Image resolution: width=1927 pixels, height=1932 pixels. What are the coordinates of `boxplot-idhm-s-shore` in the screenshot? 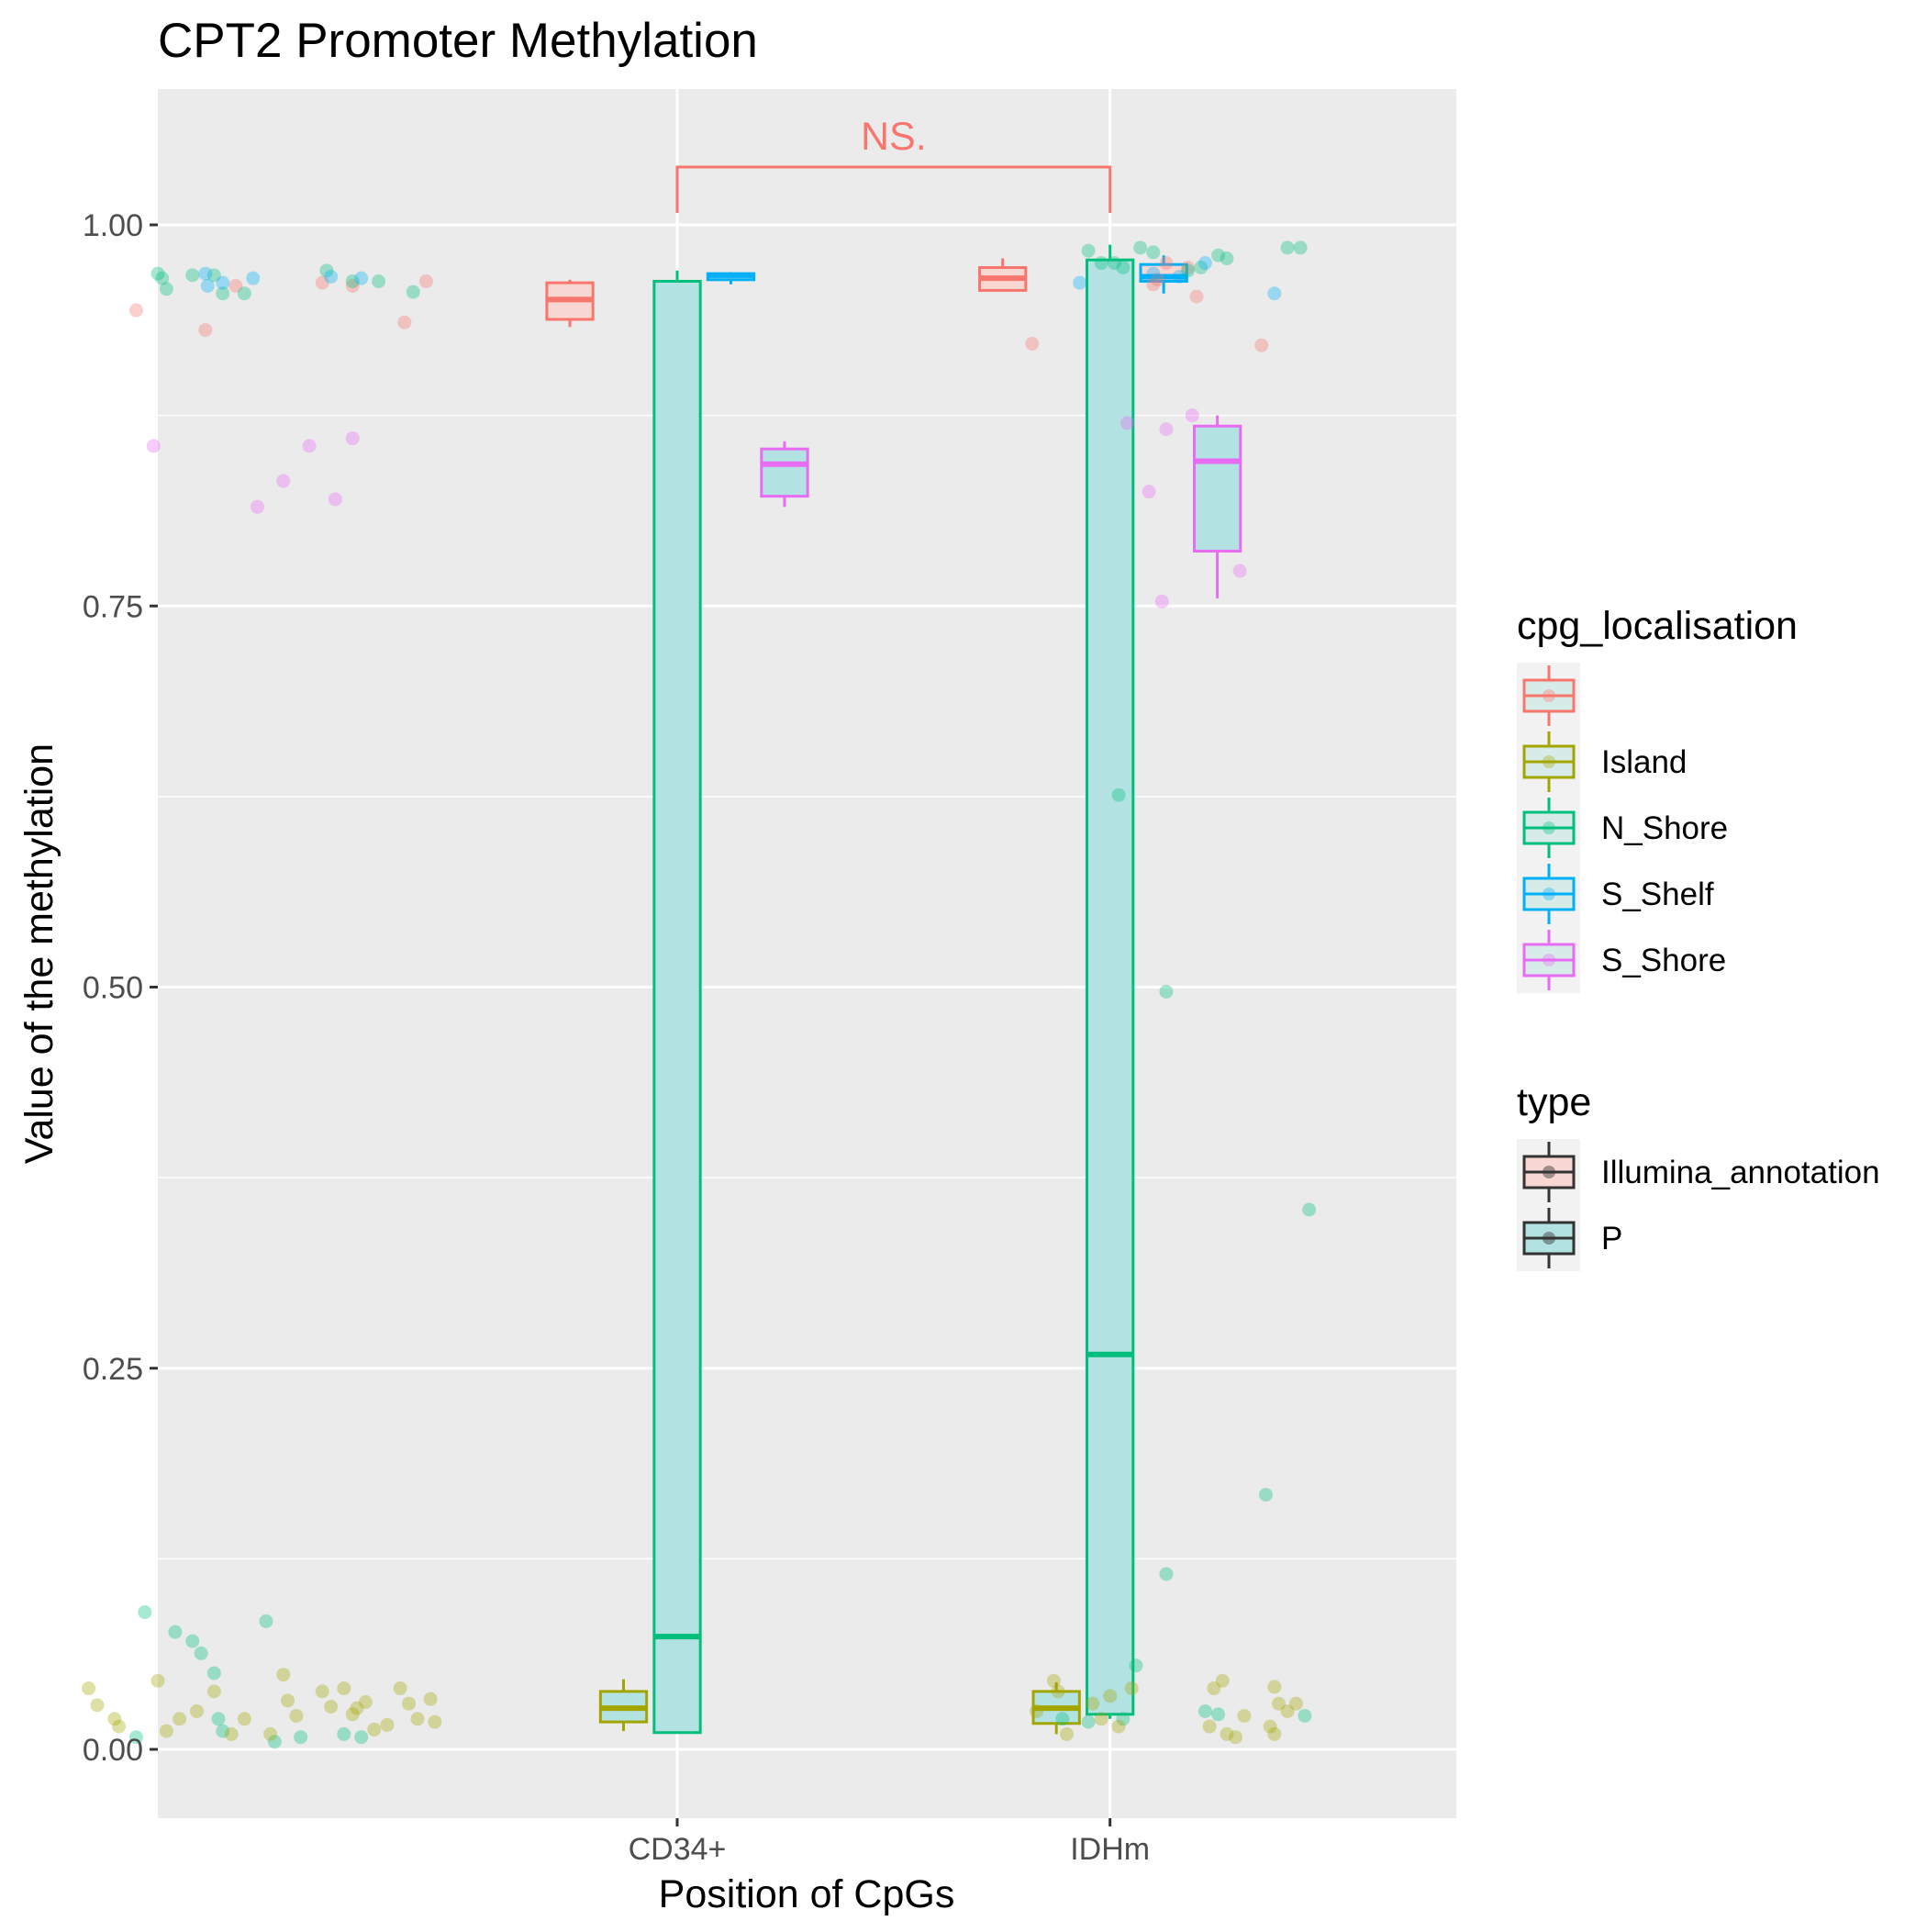 It's located at (1217, 506).